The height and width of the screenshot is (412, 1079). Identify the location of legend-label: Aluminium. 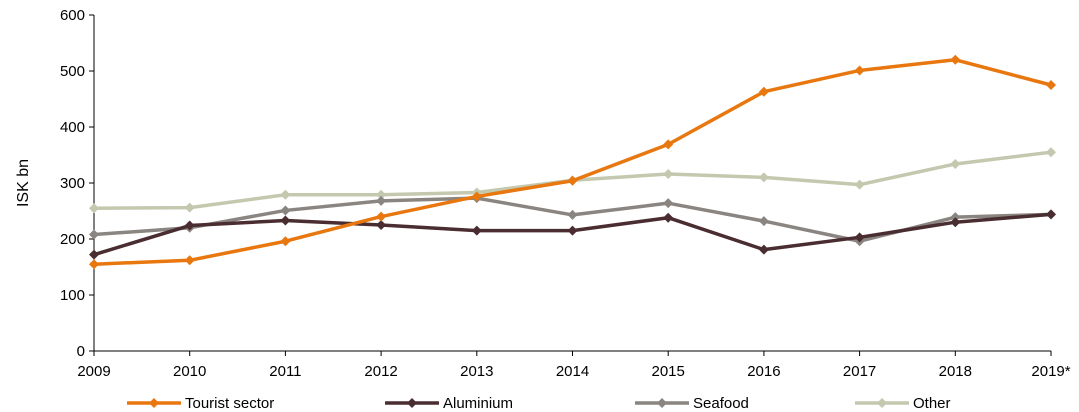
(478, 403).